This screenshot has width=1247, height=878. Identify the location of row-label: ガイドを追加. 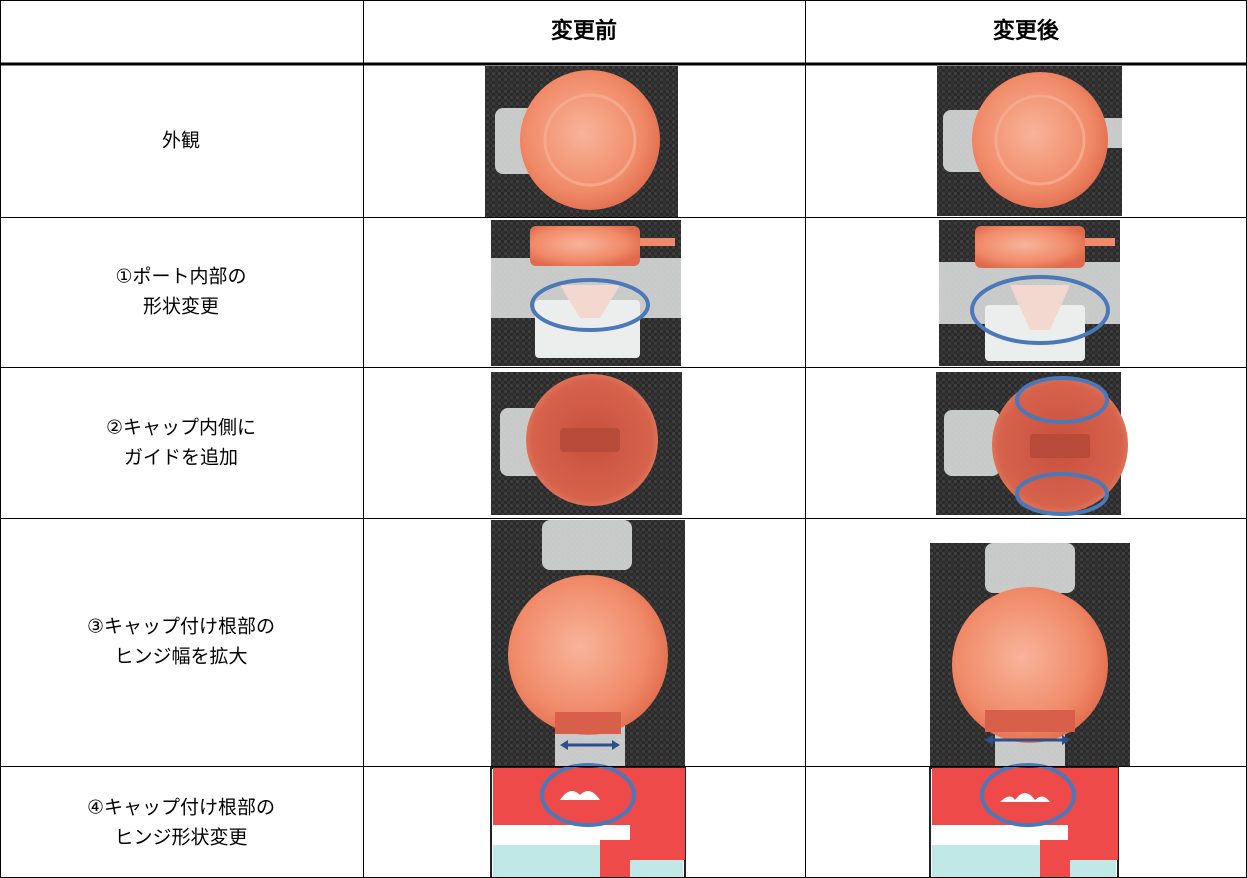
(181, 458).